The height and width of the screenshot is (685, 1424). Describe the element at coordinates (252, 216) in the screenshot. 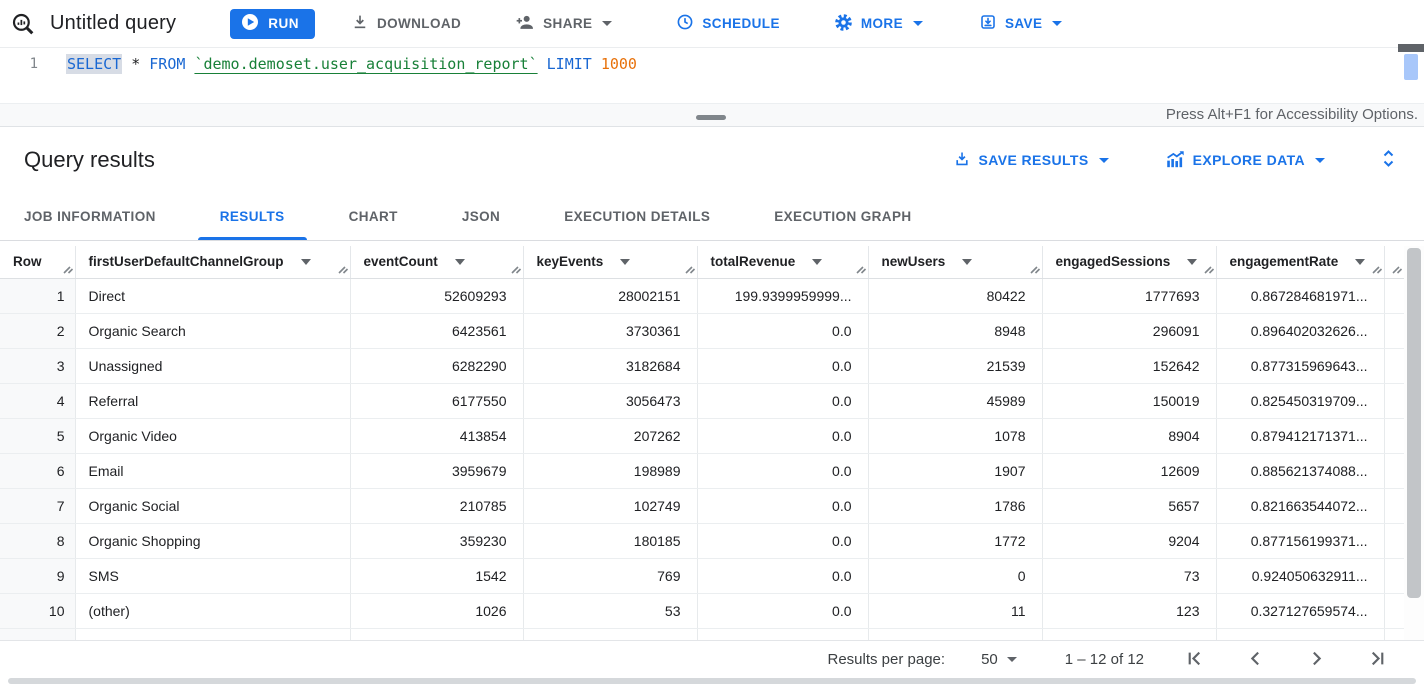

I see `tab-results: RESULTS` at that location.